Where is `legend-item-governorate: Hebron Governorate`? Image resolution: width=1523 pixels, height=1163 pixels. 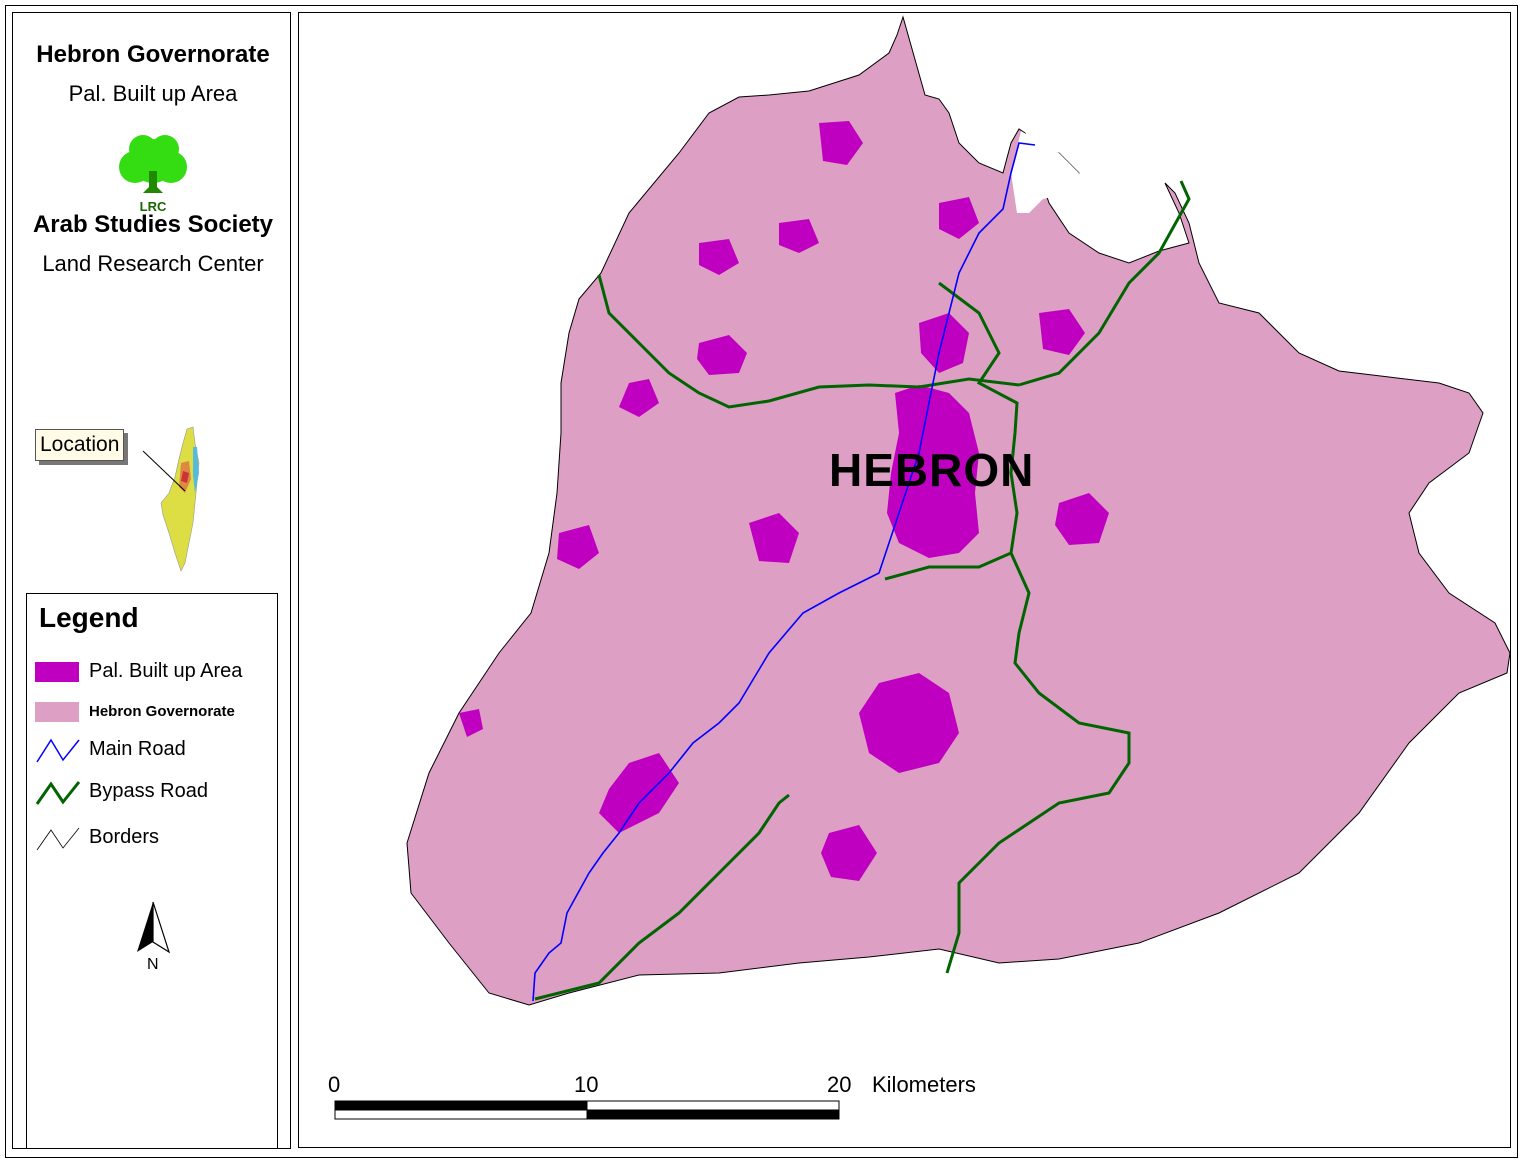 legend-item-governorate: Hebron Governorate is located at coordinates (155, 715).